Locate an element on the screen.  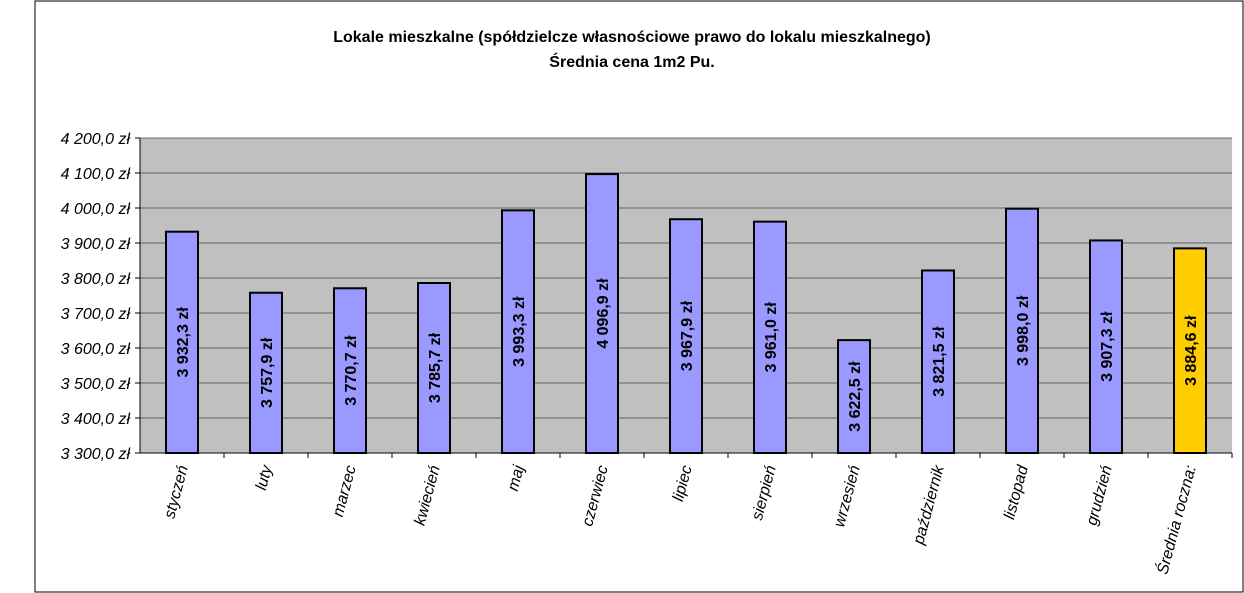
y-tick-label: 3 500,0 zł is located at coordinates (96, 384).